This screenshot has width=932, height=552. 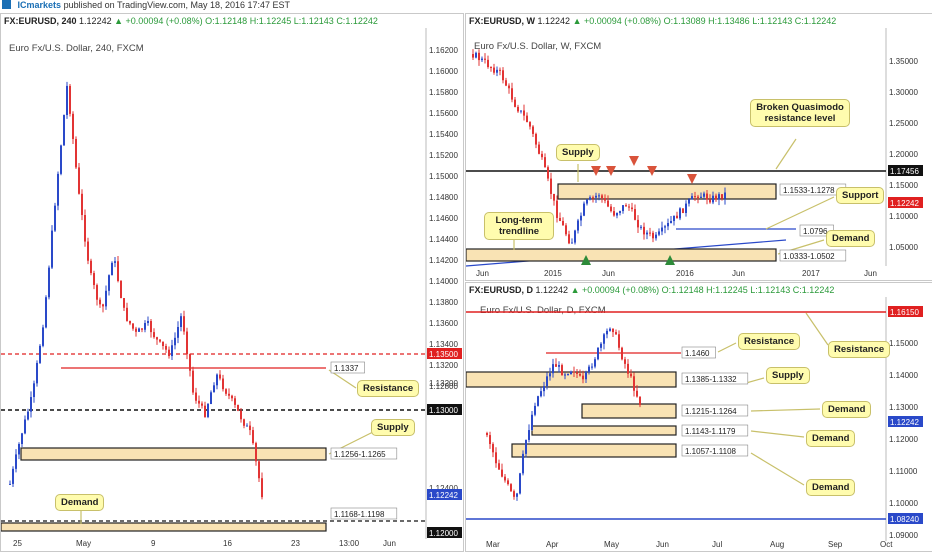 I want to click on label-supply-range-box, so click(x=364, y=453).